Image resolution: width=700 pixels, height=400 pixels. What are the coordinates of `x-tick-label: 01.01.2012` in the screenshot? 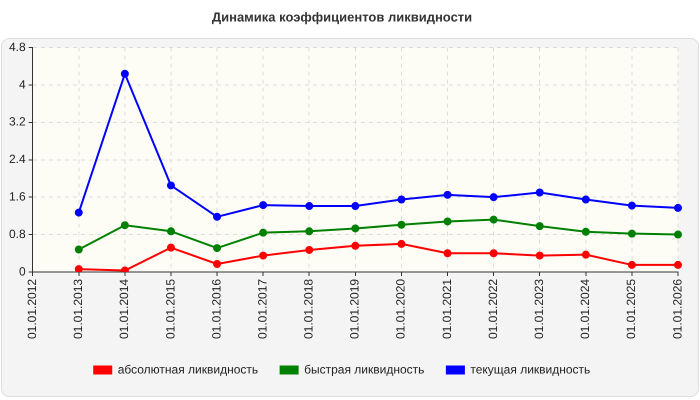 It's located at (31, 309).